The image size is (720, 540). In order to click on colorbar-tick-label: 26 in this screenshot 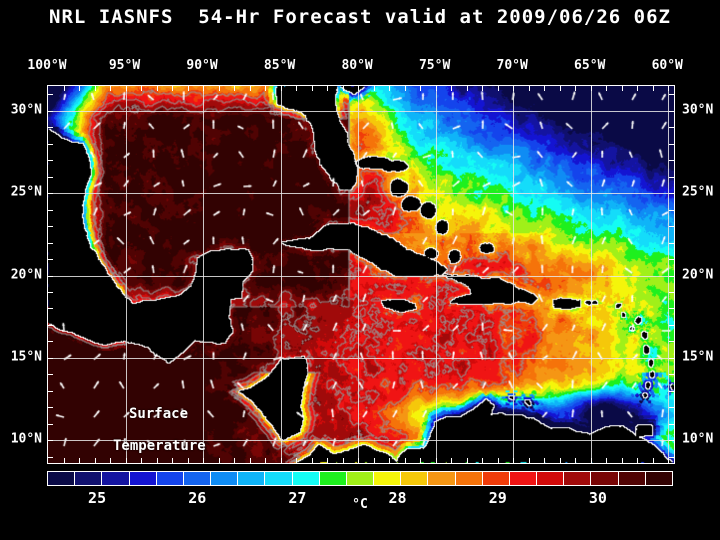, I will do `click(197, 498)`.